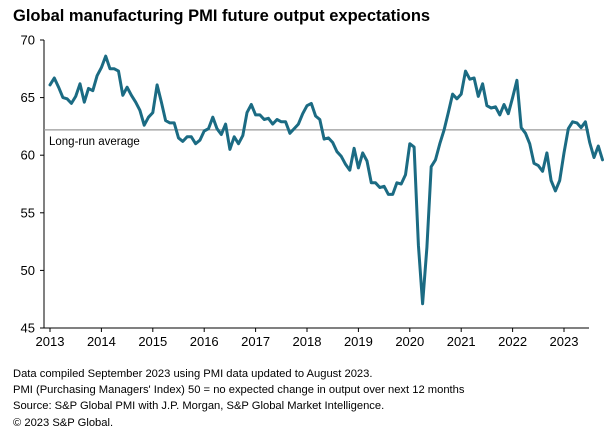  I want to click on y-tick-label: 65, so click(28, 97).